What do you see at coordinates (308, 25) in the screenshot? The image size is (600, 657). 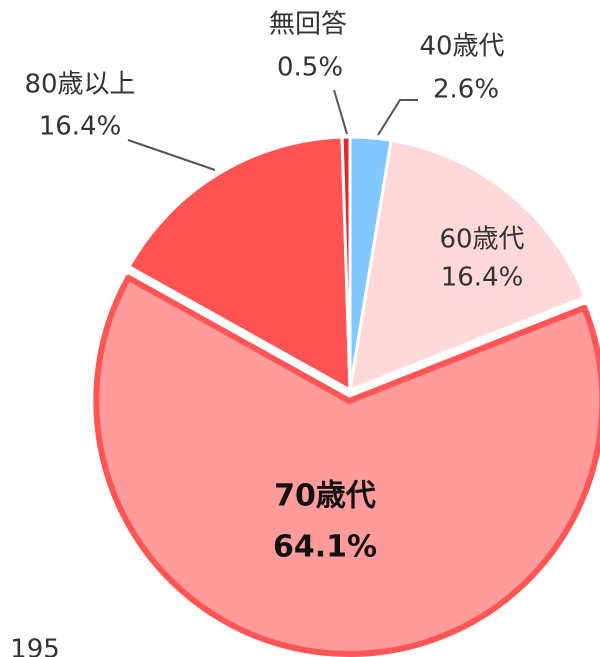 I see `slice-label: 無回答` at bounding box center [308, 25].